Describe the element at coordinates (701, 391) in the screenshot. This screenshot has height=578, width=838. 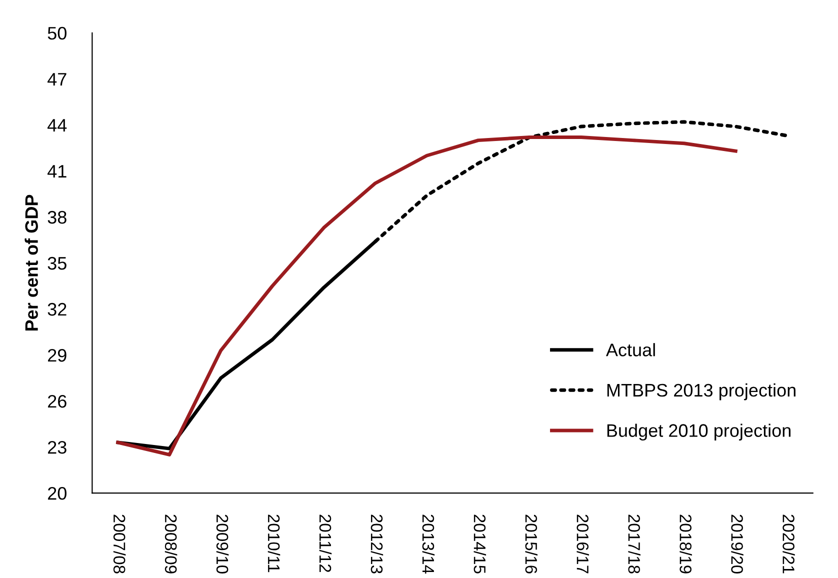
I see `legend-label: MTBPS 2013 projection` at that location.